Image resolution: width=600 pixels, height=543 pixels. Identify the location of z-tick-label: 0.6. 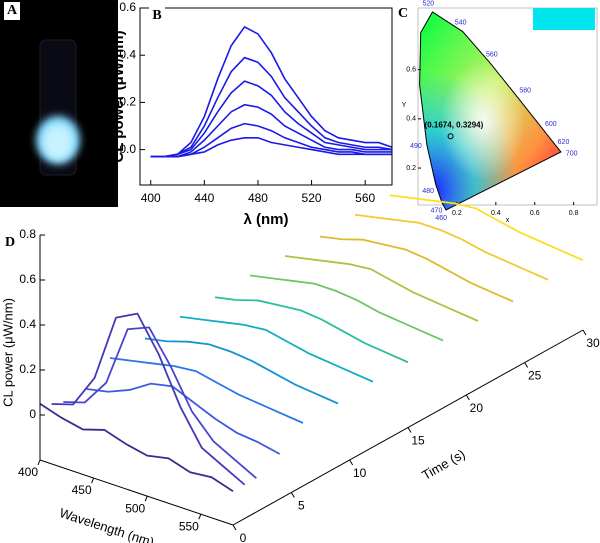
(27, 279).